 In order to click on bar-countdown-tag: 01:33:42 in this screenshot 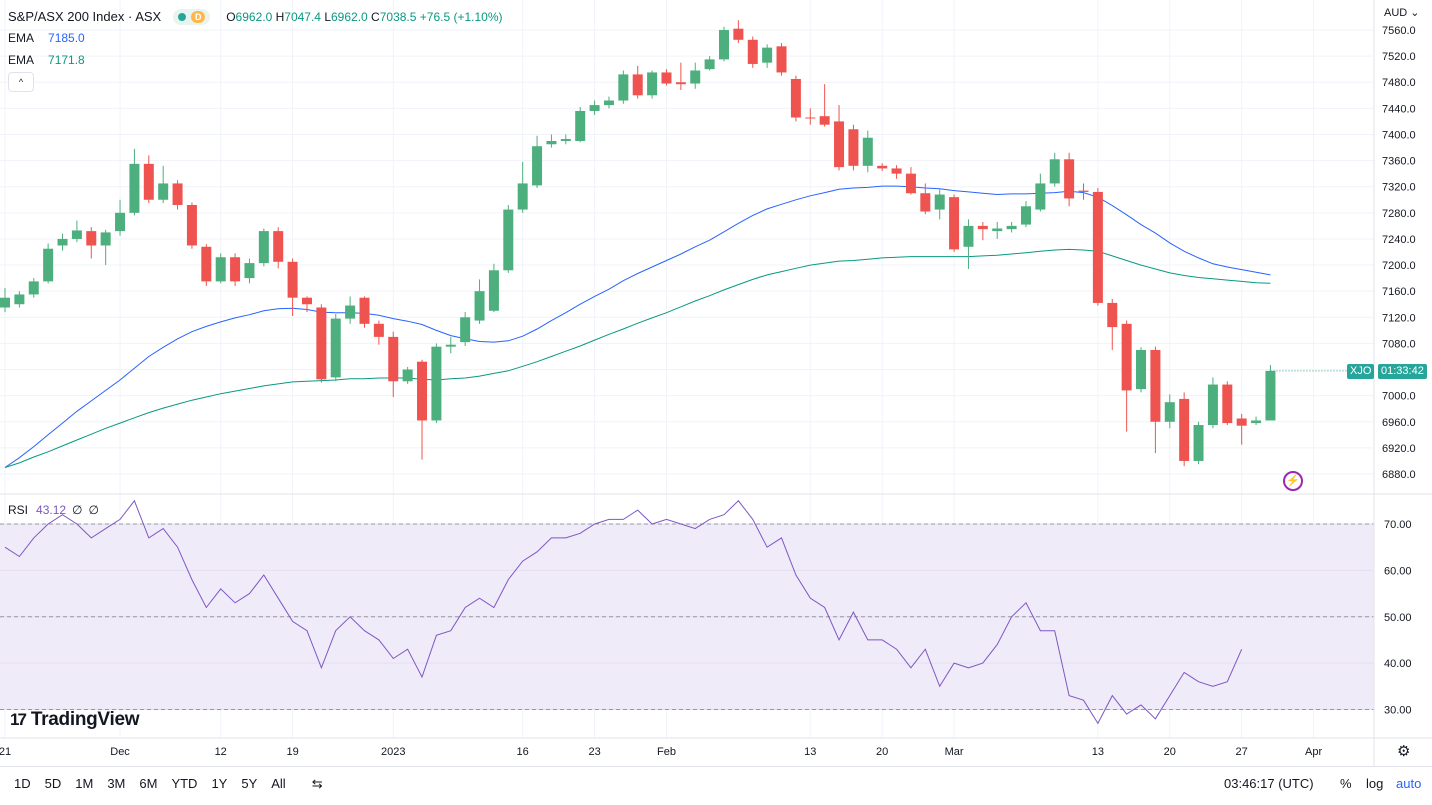, I will do `click(1402, 371)`.